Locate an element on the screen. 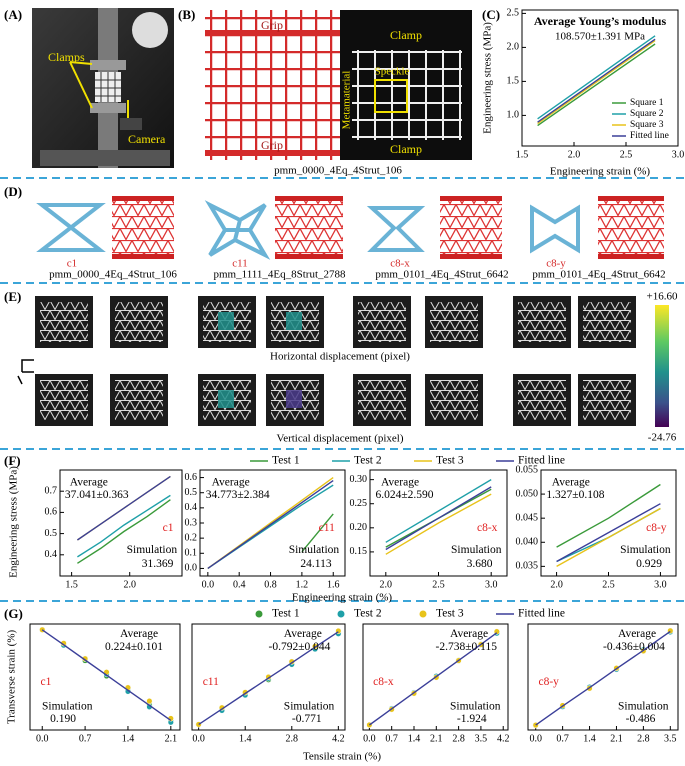 Image resolution: width=685 pixels, height=766 pixels. y-tick-label: 2.0 is located at coordinates (513, 47).